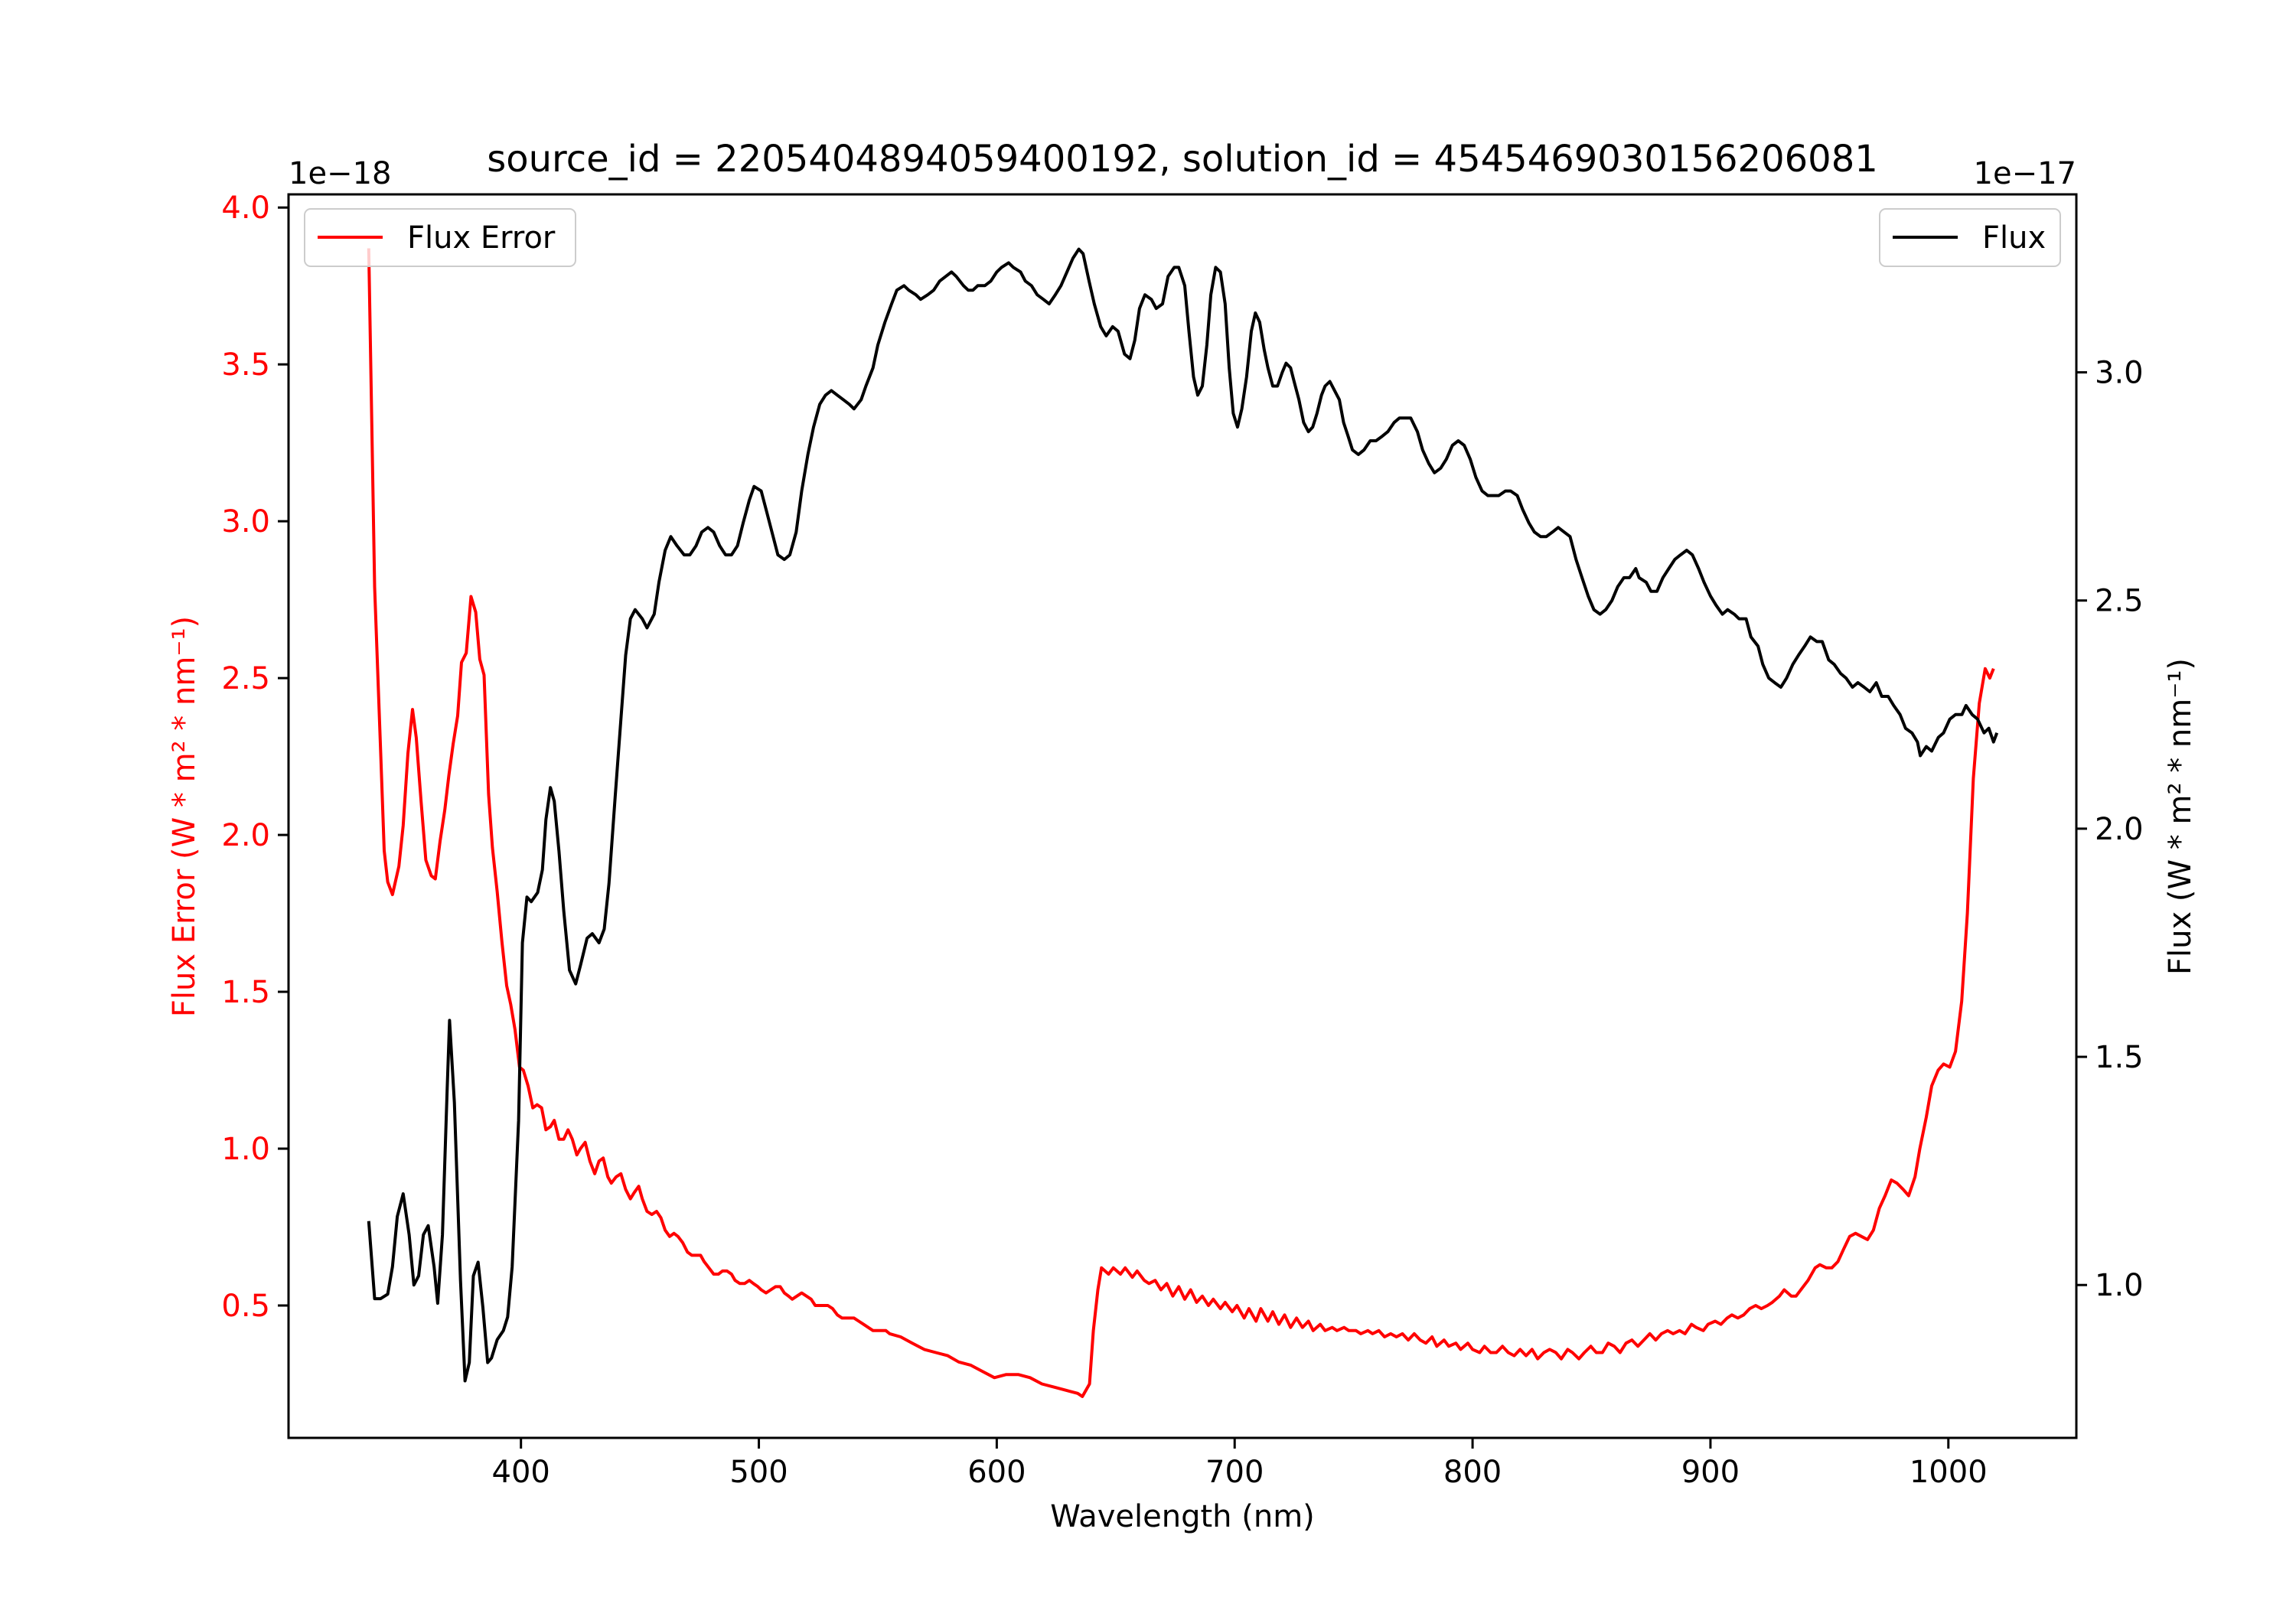  Describe the element at coordinates (245, 993) in the screenshot. I see `left-y-tick-label: 1.5` at that location.